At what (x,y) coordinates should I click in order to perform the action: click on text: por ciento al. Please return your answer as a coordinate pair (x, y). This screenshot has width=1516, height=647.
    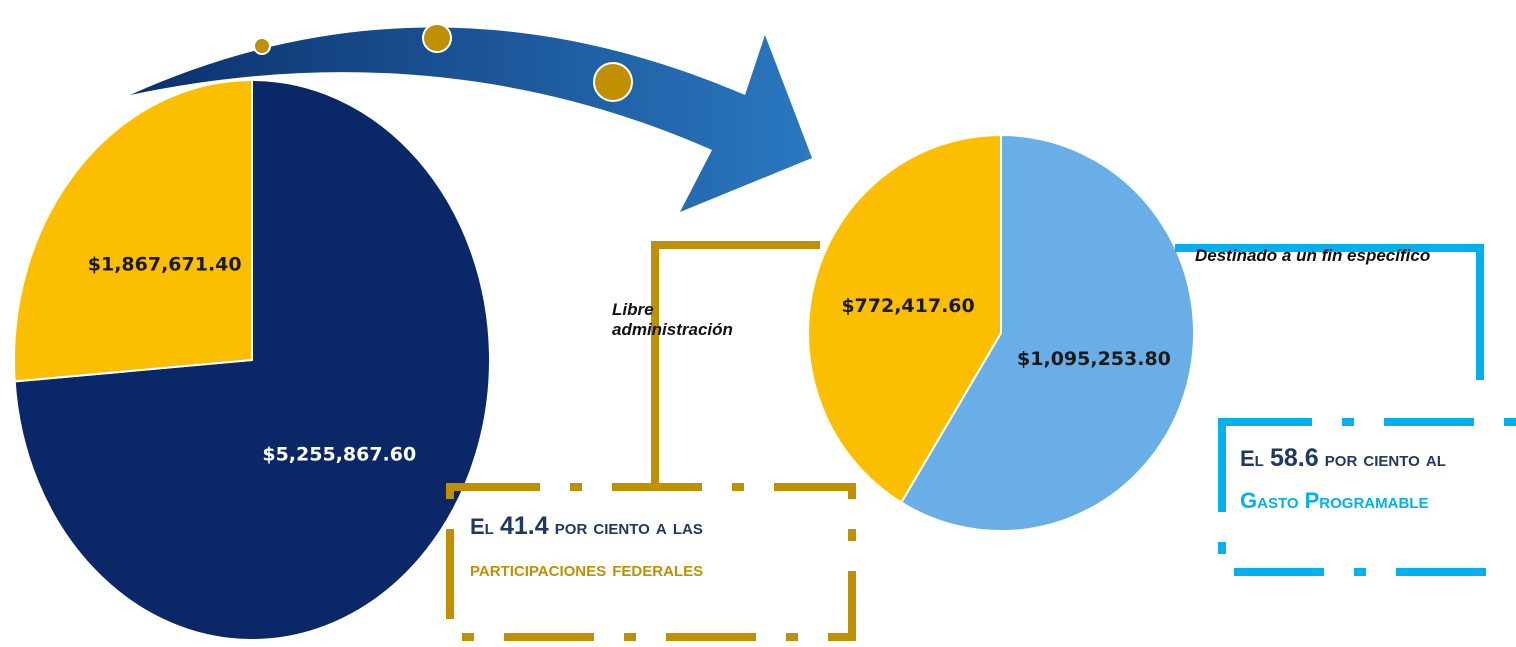
    Looking at the image, I should click on (1385, 458).